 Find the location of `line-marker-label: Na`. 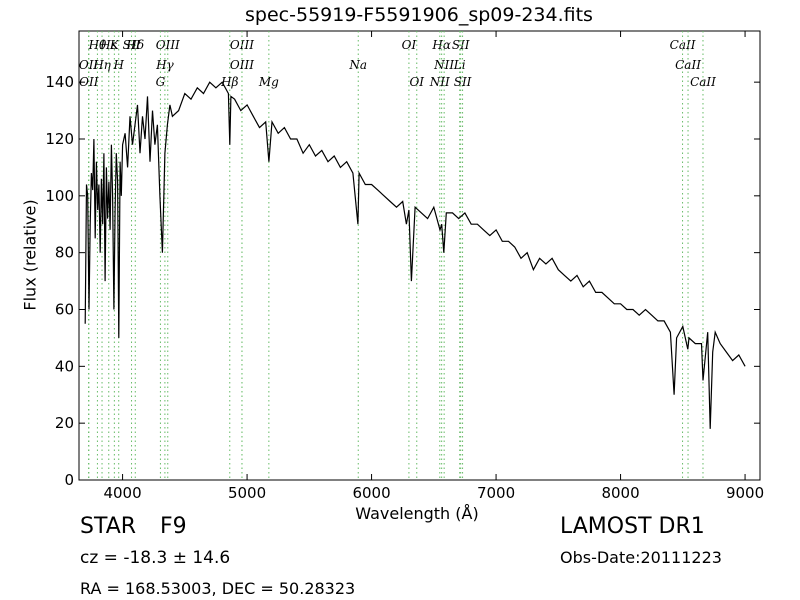

line-marker-label: Na is located at coordinates (357, 65).